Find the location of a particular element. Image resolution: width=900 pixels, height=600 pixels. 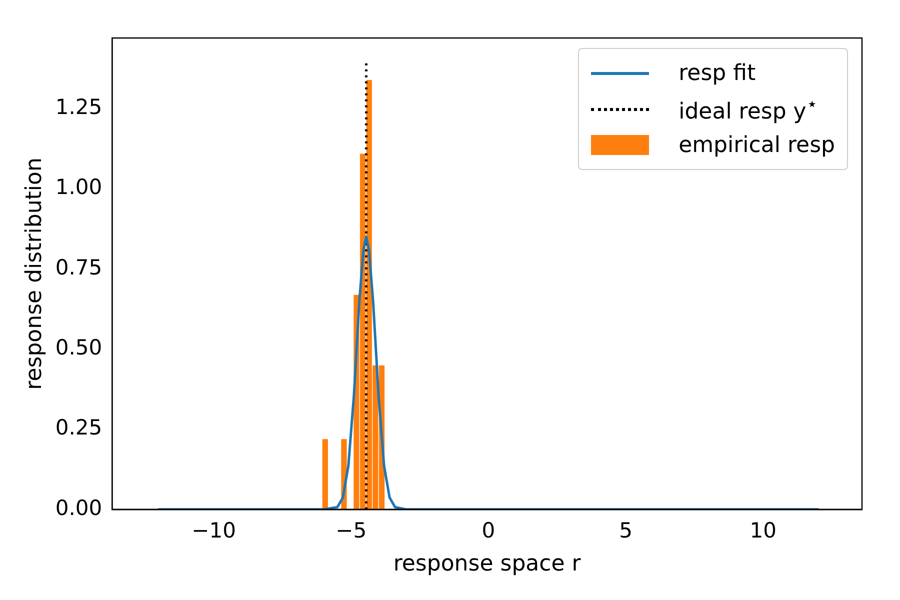

x-tick-label: 10 is located at coordinates (763, 530).